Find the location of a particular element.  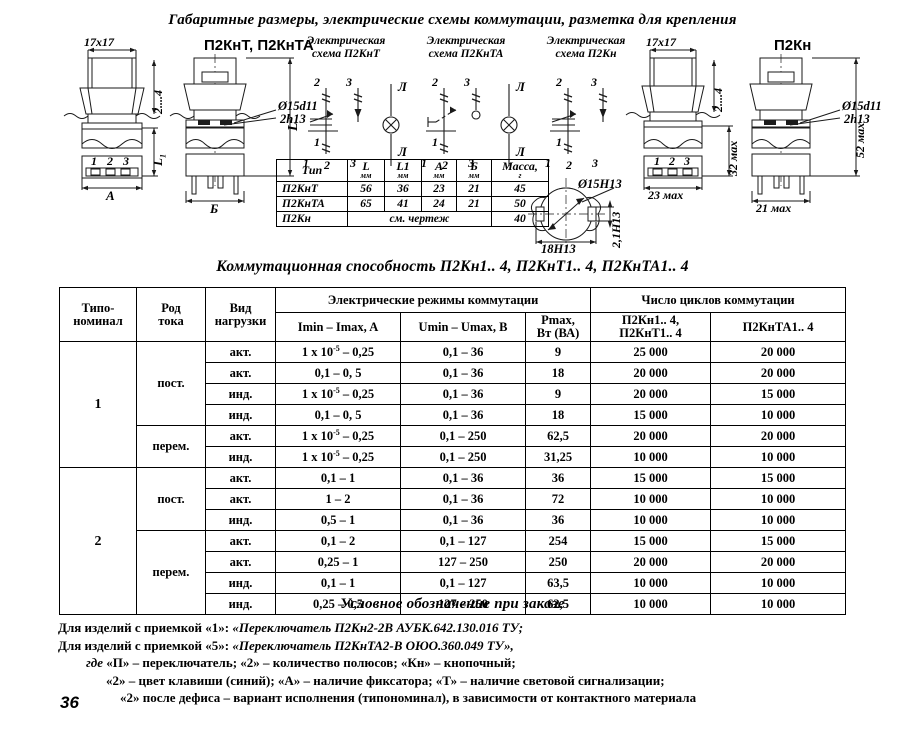

cap-th-pmax: Pmax, Вт (ВА) is located at coordinates (558, 327).